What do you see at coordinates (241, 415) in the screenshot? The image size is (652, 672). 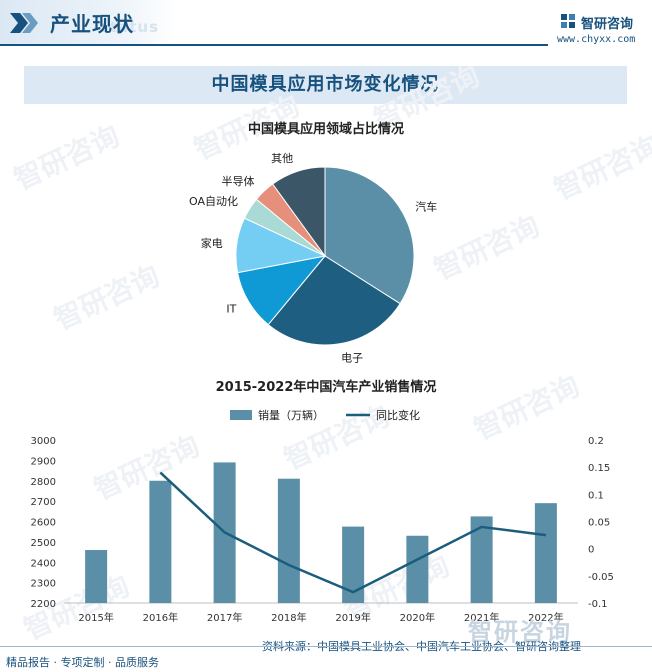 I see `legend-bar-swatch` at bounding box center [241, 415].